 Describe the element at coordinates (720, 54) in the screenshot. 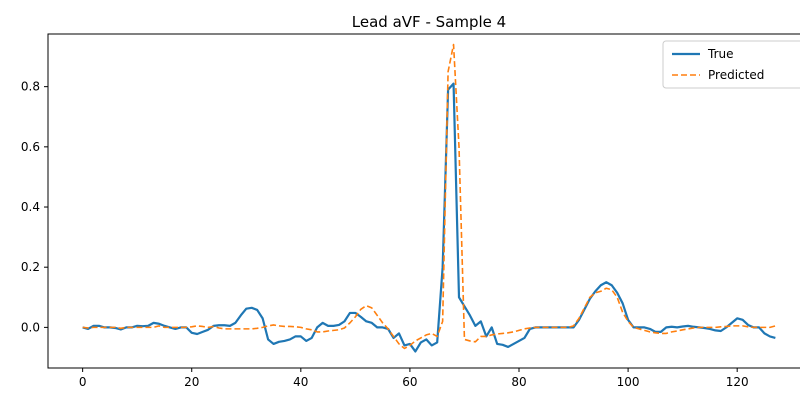

I see `legend-label-true: True` at that location.